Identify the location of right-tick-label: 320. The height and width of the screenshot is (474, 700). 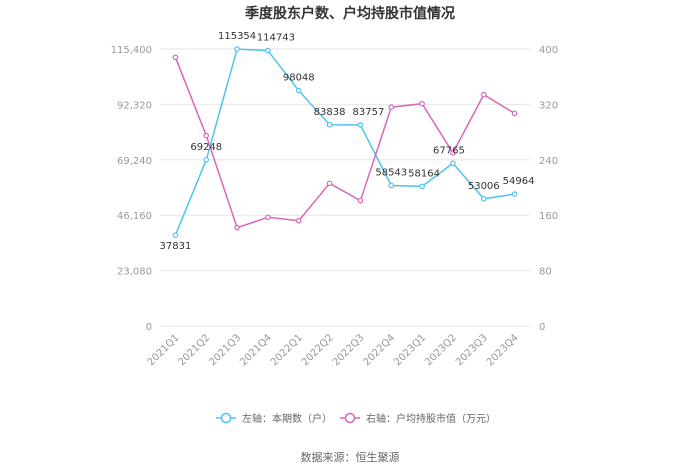
(548, 105).